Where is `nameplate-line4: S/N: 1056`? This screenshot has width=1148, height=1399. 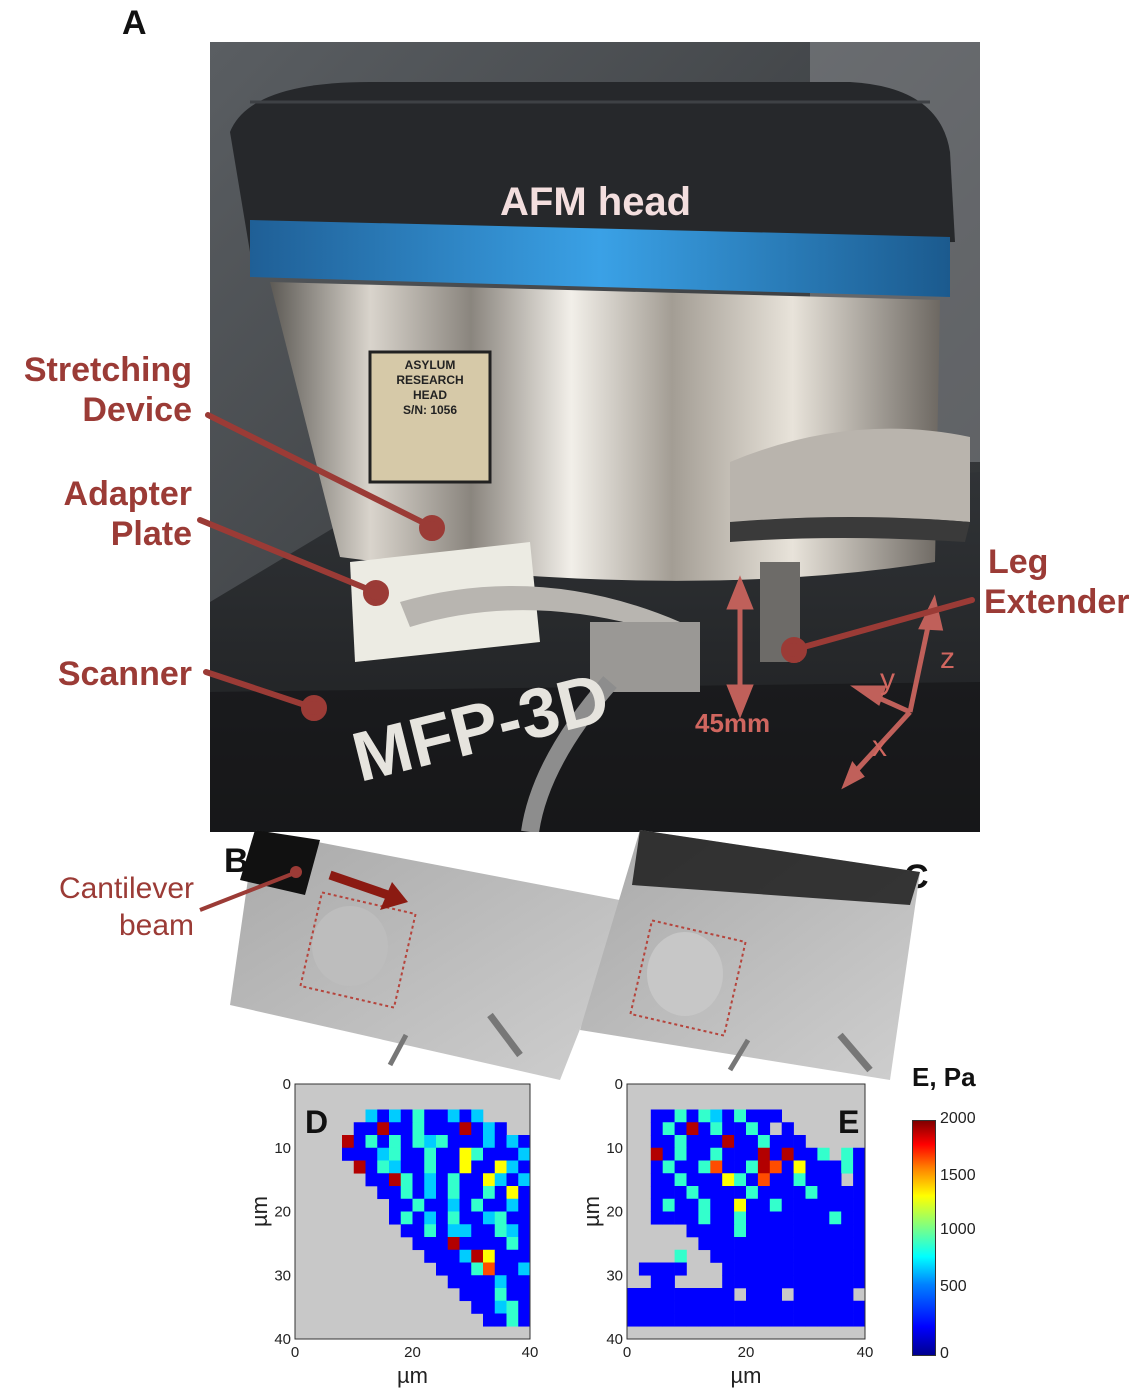
nameplate-line4: S/N: 1056 is located at coordinates (430, 410).